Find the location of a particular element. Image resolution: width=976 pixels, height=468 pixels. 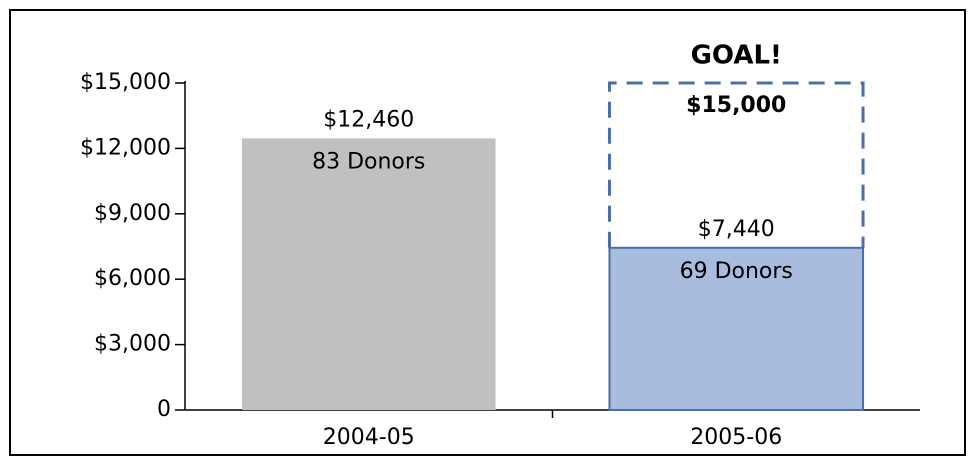

y-tick-label: $9,000 is located at coordinates (132, 213).